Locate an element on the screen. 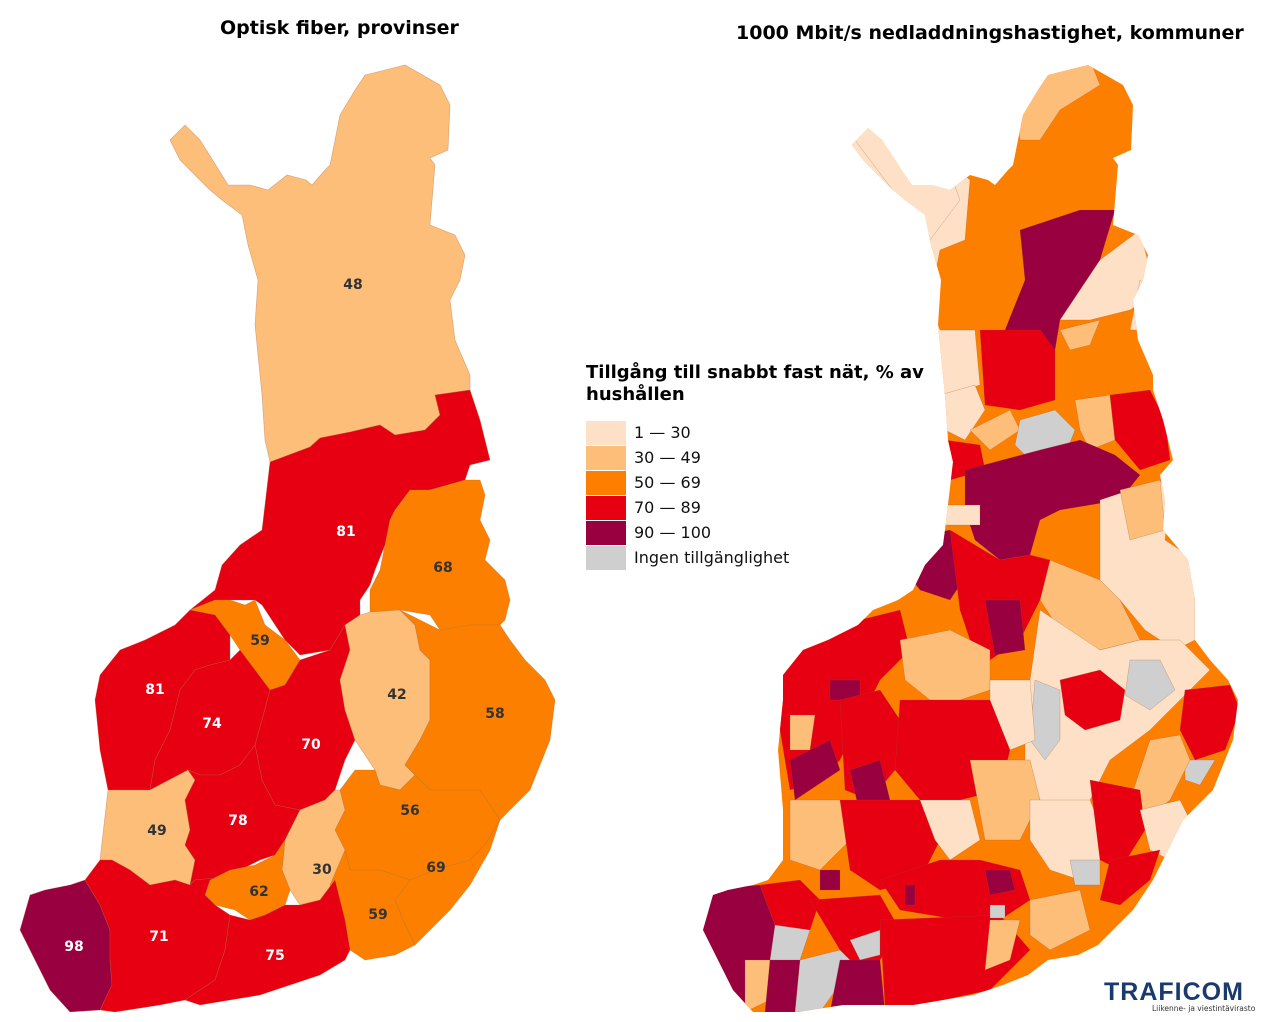 The width and height of the screenshot is (1280, 1022). label-59-central: 59 is located at coordinates (259, 641).